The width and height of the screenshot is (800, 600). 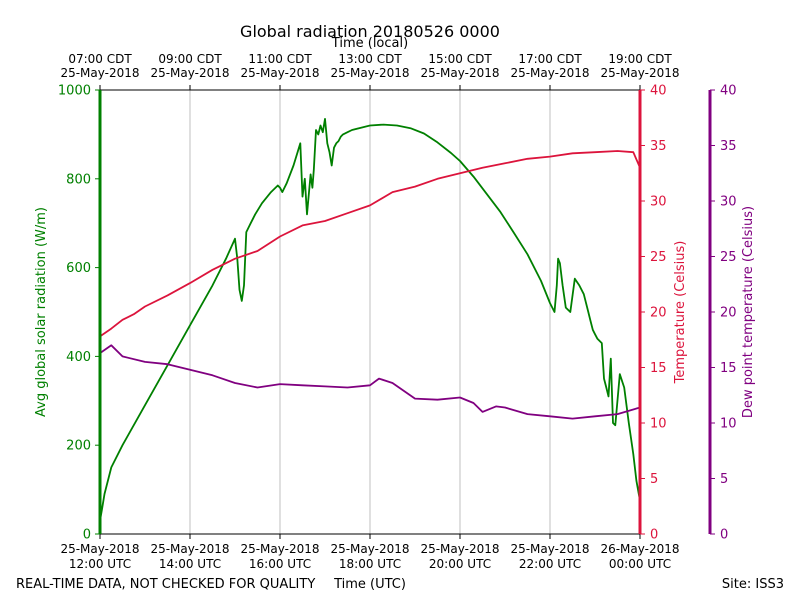 What do you see at coordinates (369, 73) in the screenshot?
I see `top-tick-date-3: 25-May-2018` at bounding box center [369, 73].